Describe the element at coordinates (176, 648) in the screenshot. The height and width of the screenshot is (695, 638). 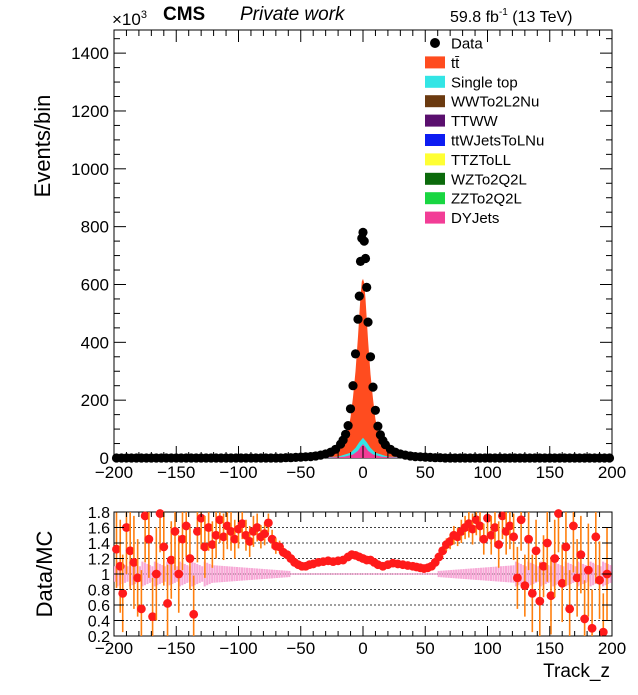
I see `ratio-x-tick-label: −150` at that location.